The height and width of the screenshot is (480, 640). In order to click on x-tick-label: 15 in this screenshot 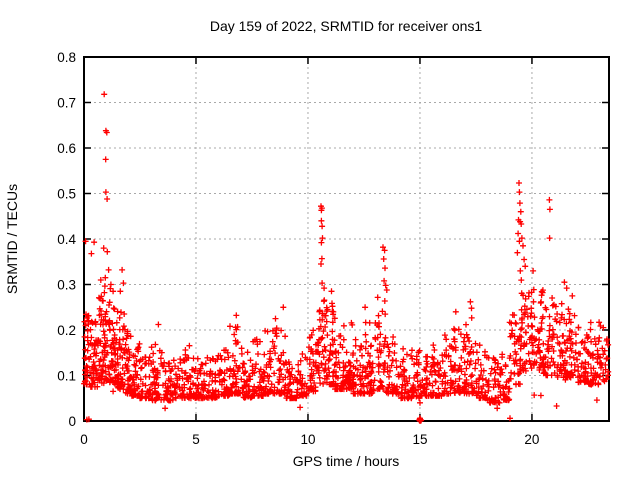, I will do `click(419, 439)`.